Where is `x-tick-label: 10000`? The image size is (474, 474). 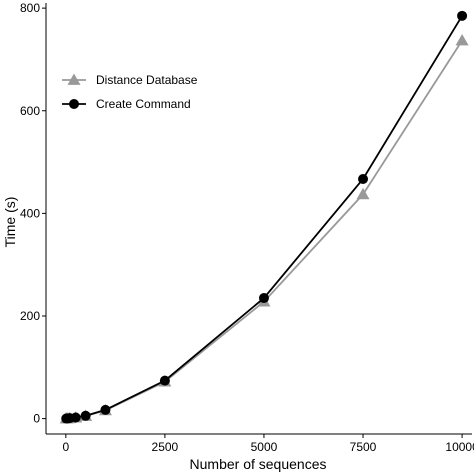 x-tick-label: 10000 is located at coordinates (459, 447).